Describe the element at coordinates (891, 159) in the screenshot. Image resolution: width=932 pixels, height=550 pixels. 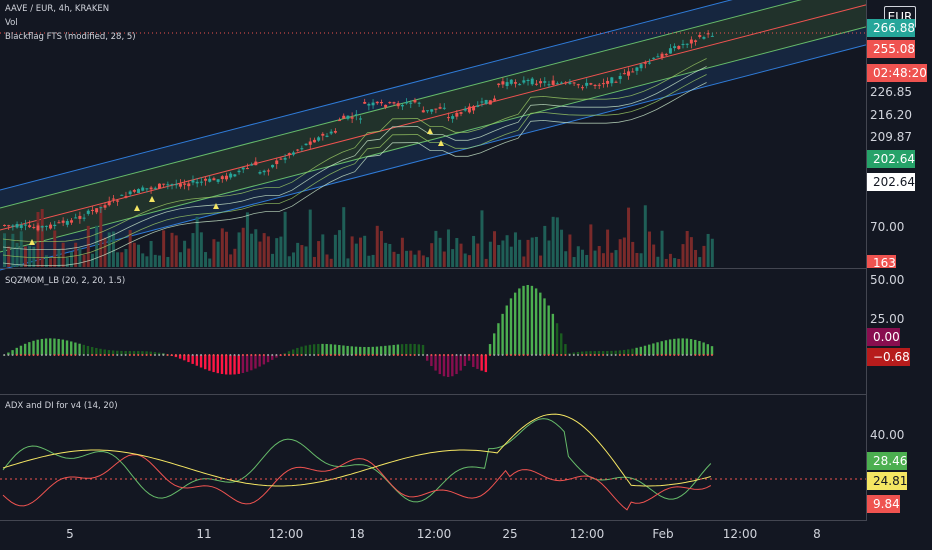
I see `price-tag-band: 202.64` at that location.